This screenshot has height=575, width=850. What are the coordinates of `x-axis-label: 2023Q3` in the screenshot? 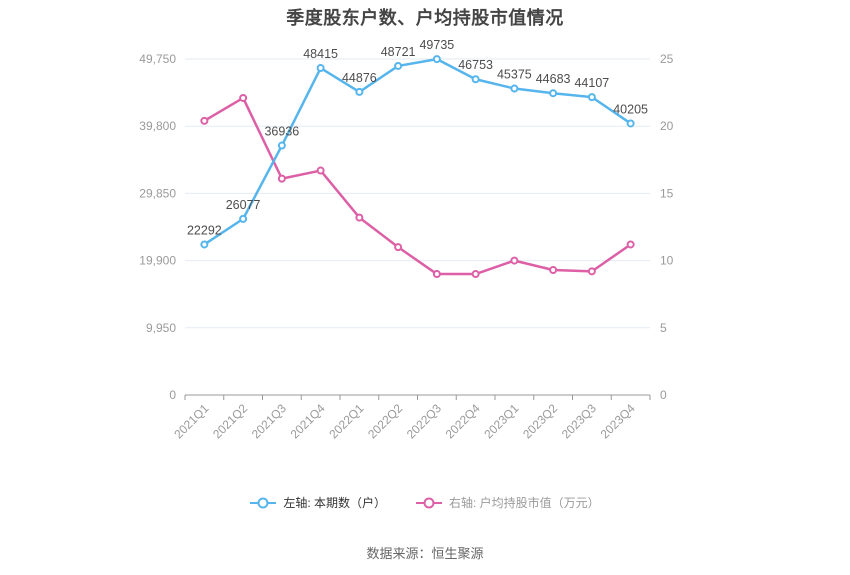 It's located at (579, 421).